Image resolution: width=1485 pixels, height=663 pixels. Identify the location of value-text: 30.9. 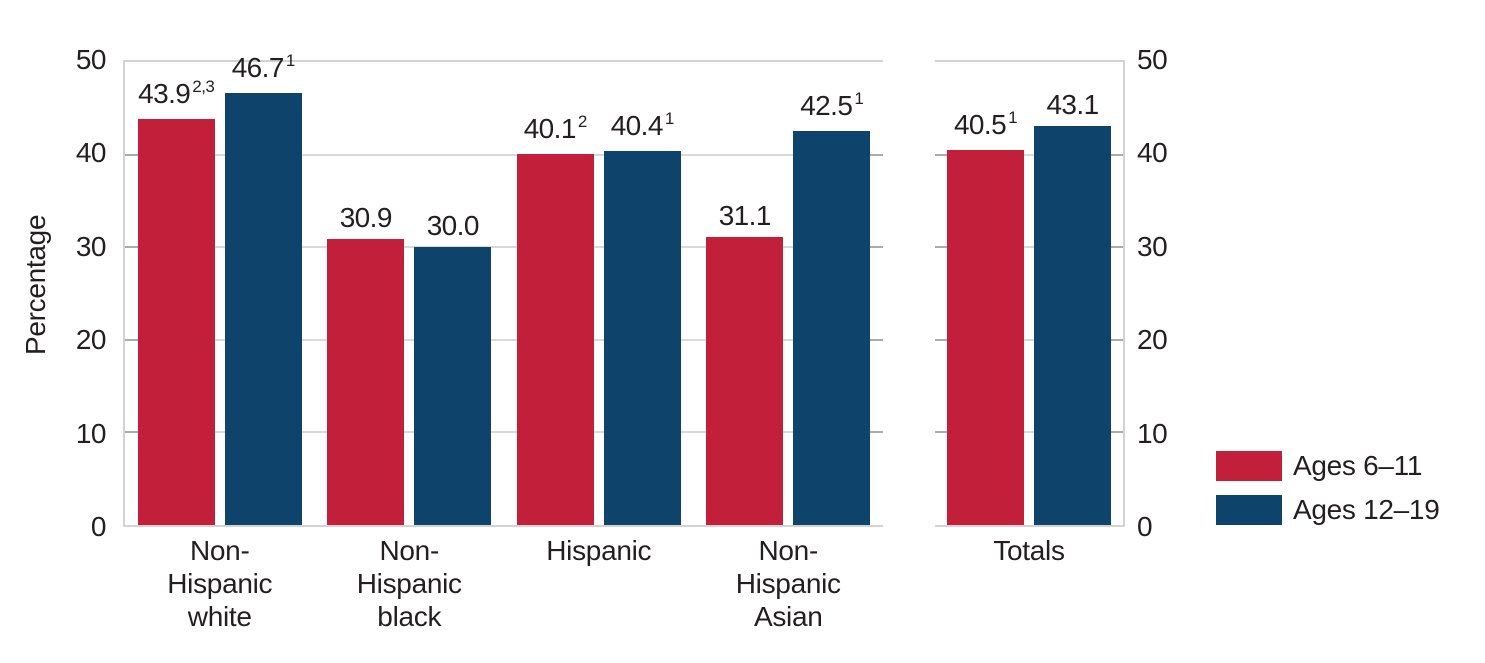
(366, 217).